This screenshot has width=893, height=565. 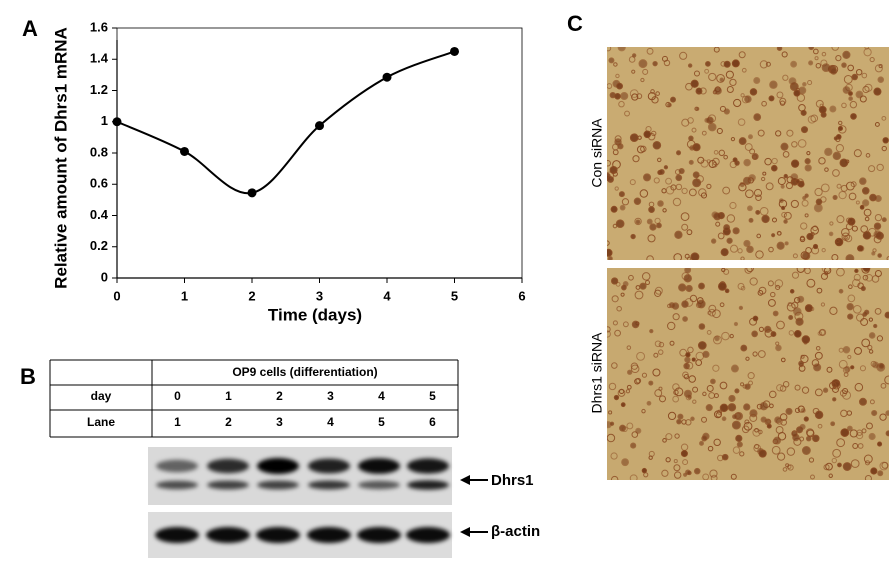 I want to click on table-cell: 2, so click(x=228, y=422).